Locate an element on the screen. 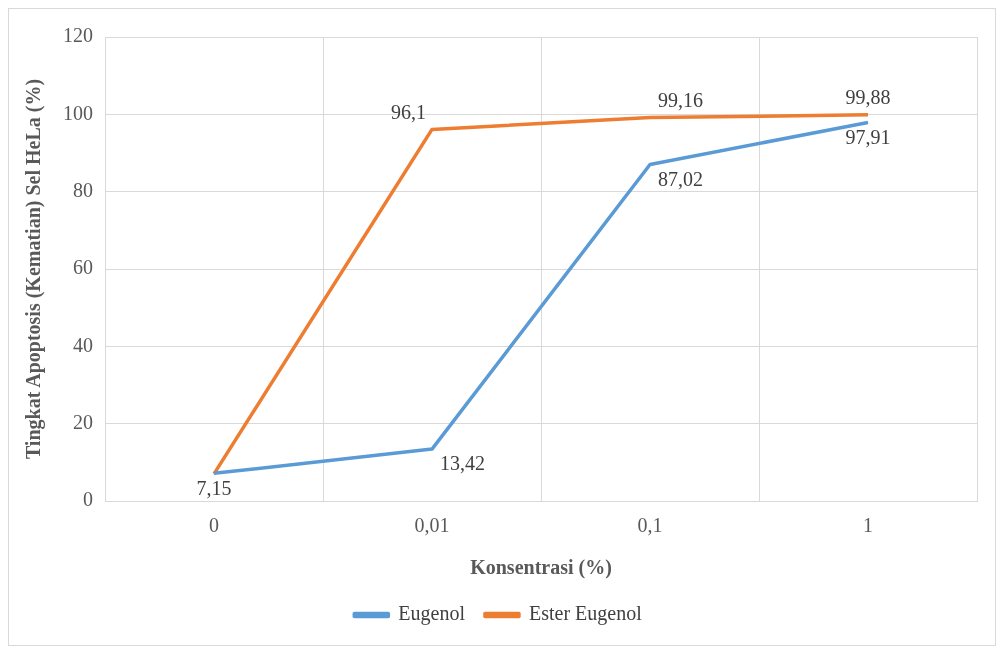 The image size is (1004, 654). y-axis-title: Tingkat Apoptosis (Kematian) Sel HeLa (%) is located at coordinates (34, 269).